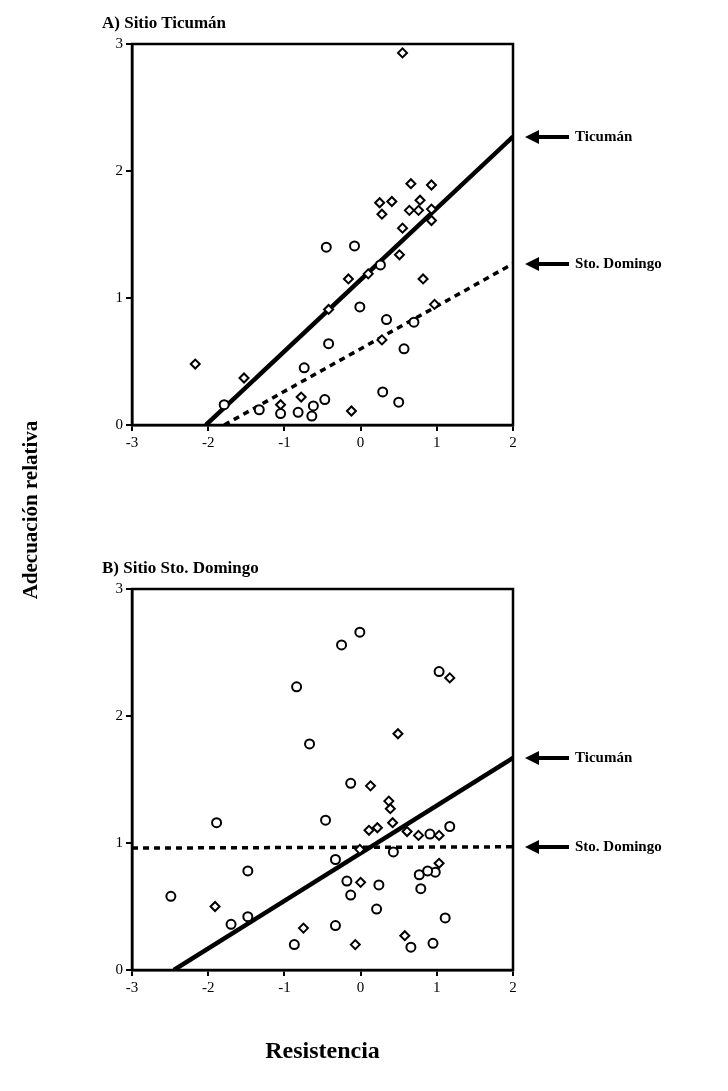 The height and width of the screenshot is (1091, 728). What do you see at coordinates (164, 22) in the screenshot?
I see `chart-title: A) Sitio Ticumán` at bounding box center [164, 22].